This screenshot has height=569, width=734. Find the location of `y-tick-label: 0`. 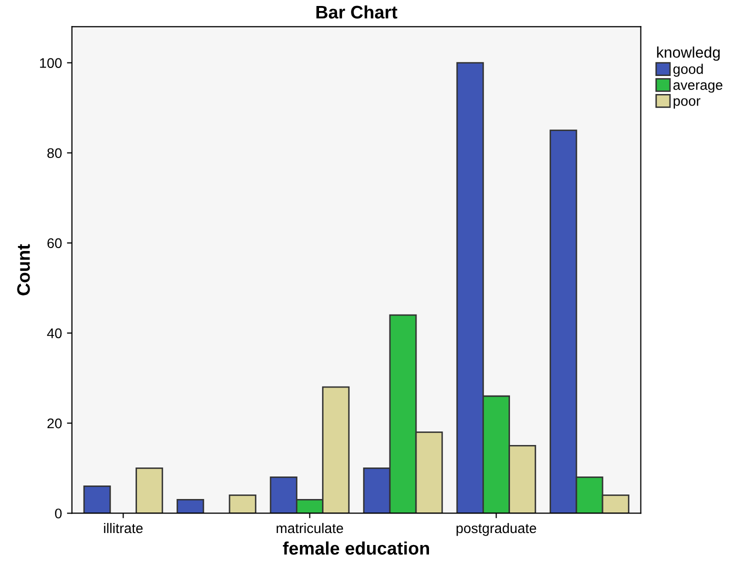

y-tick-label: 0 is located at coordinates (58, 513).